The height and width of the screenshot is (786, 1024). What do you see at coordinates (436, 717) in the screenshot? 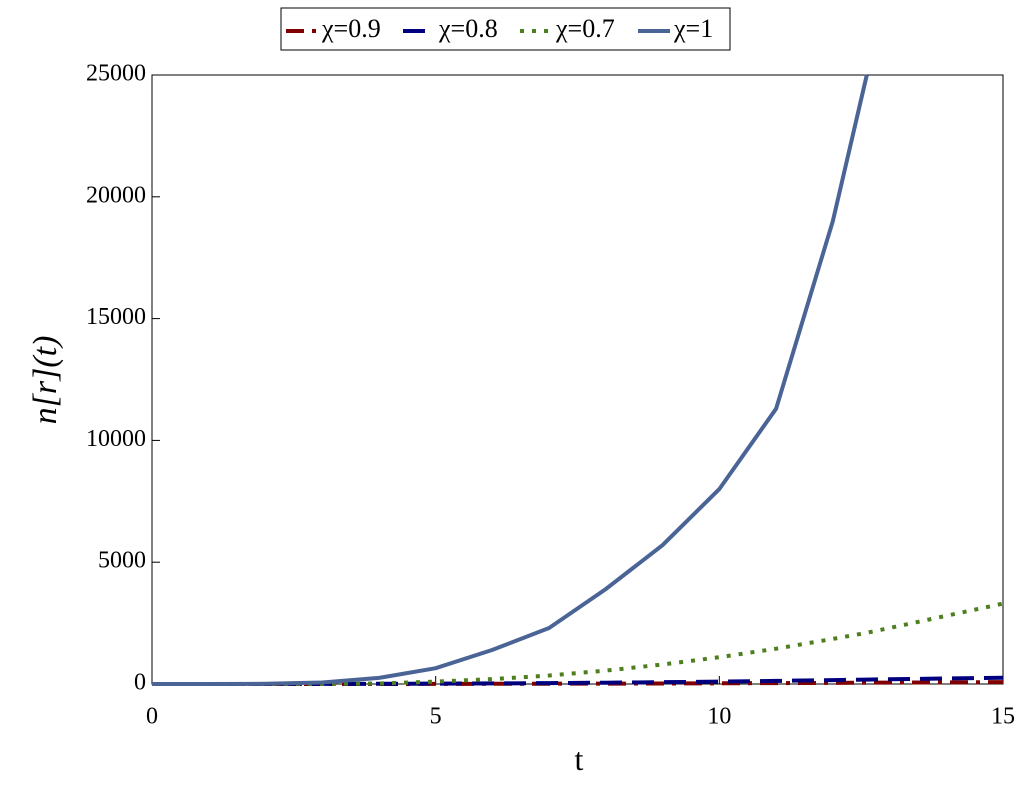
I see `x-tick-label: 5` at bounding box center [436, 717].